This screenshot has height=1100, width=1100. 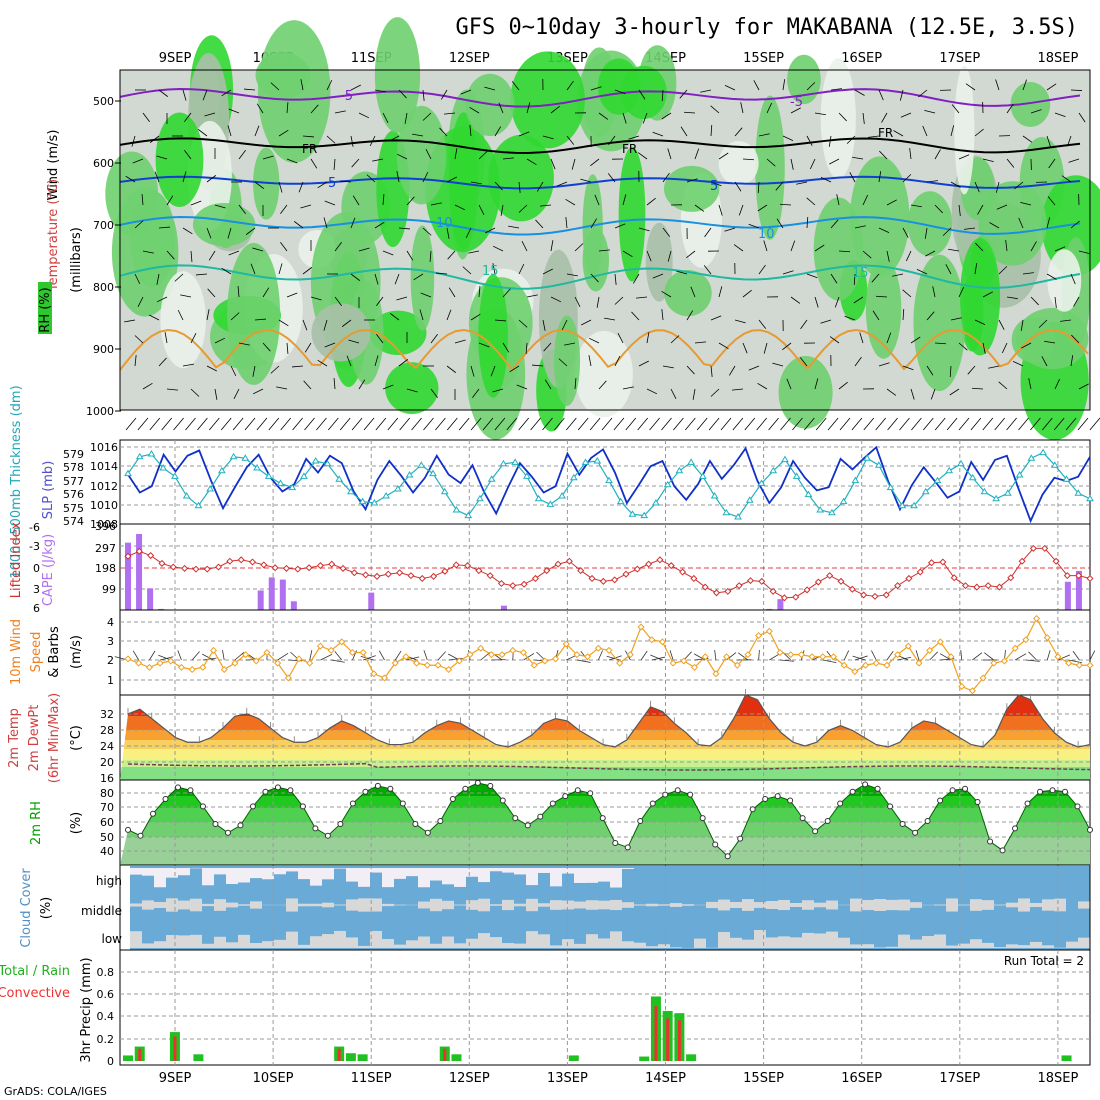 I want to click on rh-blob, so click(x=738, y=163).